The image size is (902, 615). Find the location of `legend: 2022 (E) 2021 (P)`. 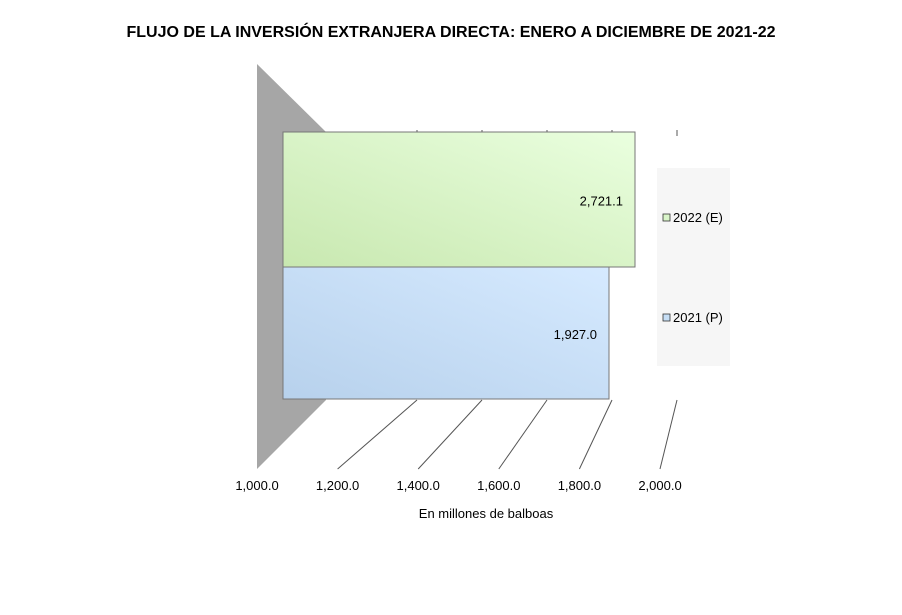

legend: 2022 (E) 2021 (P) is located at coordinates (692, 267).